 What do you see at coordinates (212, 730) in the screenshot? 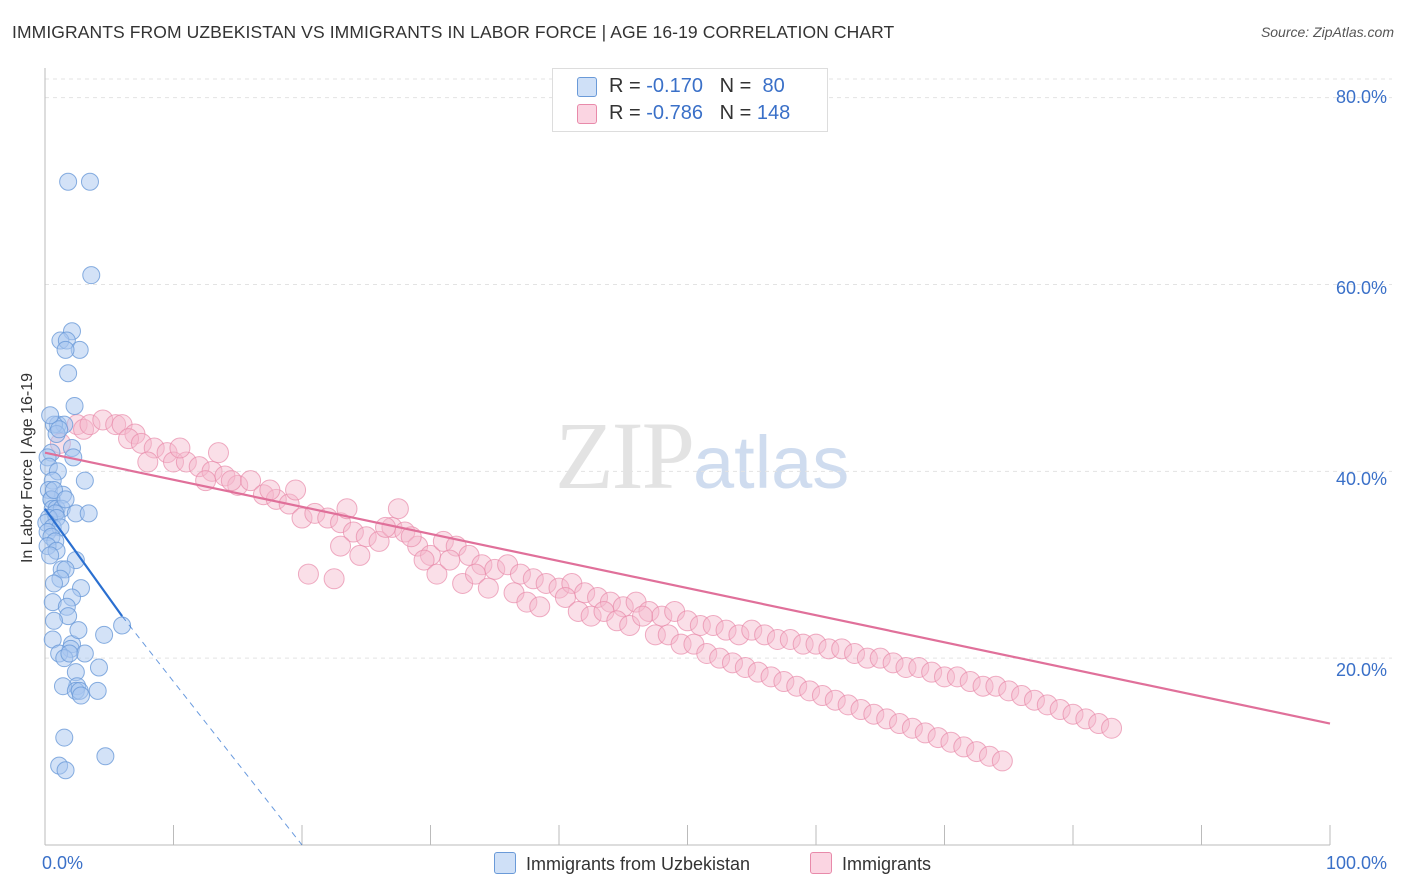
I see `trendline-uzbekistan-extension` at bounding box center [212, 730].